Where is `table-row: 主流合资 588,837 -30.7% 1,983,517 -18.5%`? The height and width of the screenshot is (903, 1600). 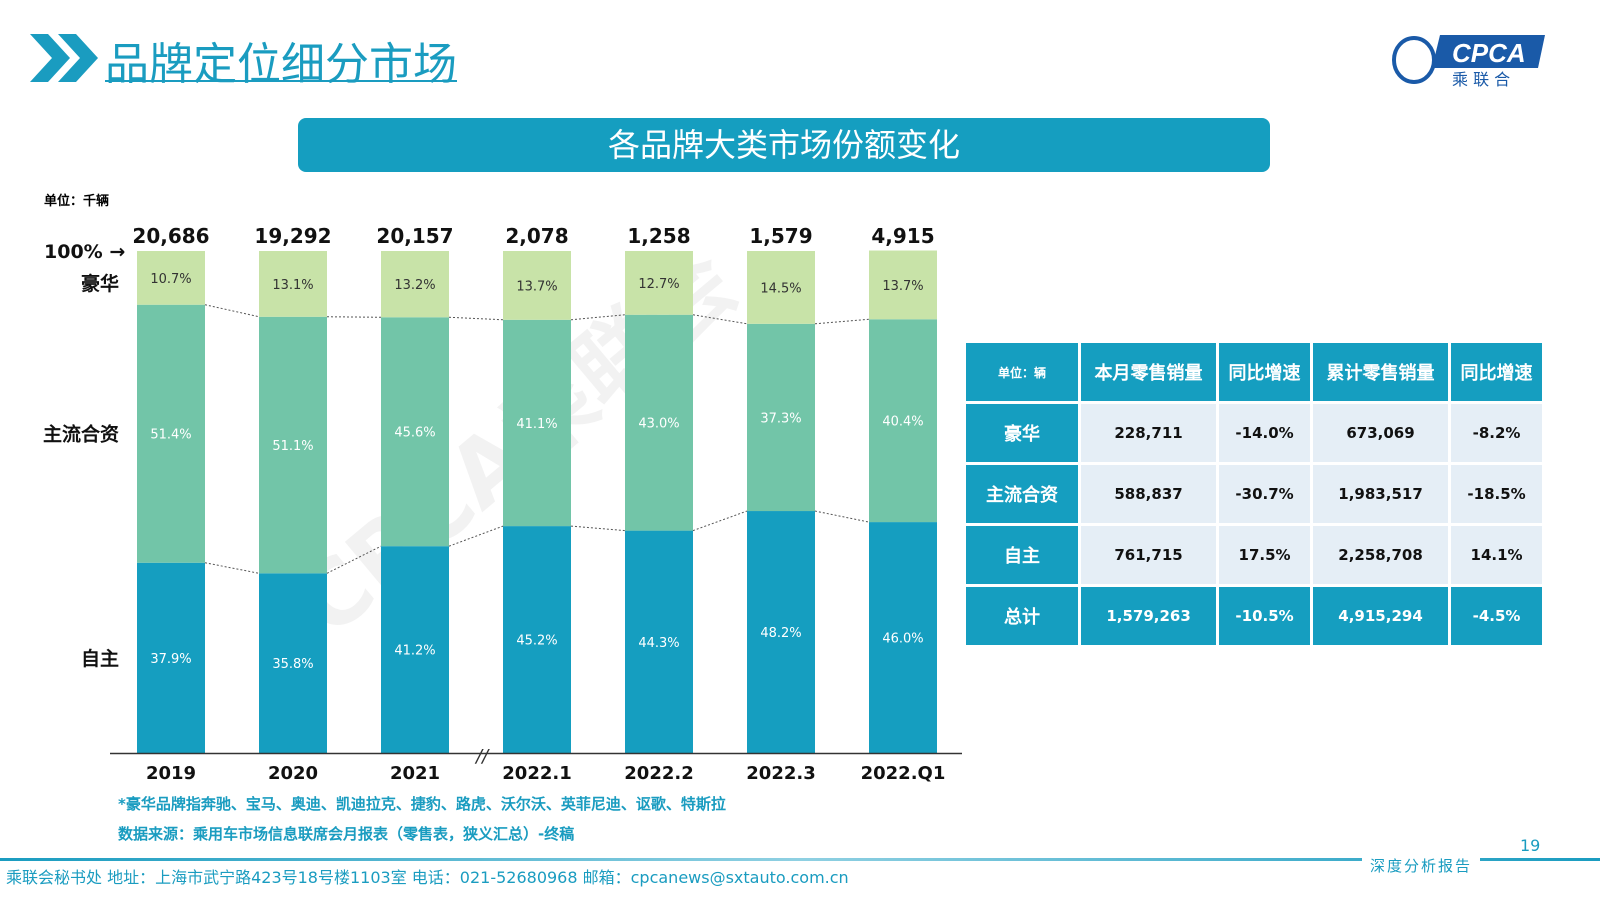 table-row: 主流合资 588,837 -30.7% 1,983,517 -18.5% is located at coordinates (1254, 494).